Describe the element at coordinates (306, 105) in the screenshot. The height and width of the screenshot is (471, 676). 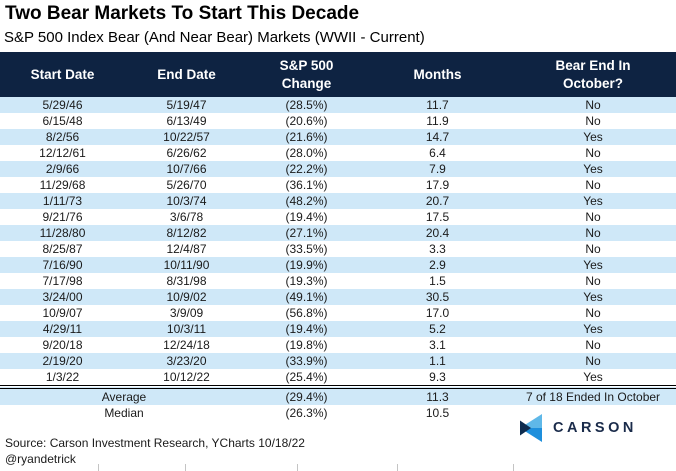
I see `sp500-change-cell: (28.5%)` at that location.